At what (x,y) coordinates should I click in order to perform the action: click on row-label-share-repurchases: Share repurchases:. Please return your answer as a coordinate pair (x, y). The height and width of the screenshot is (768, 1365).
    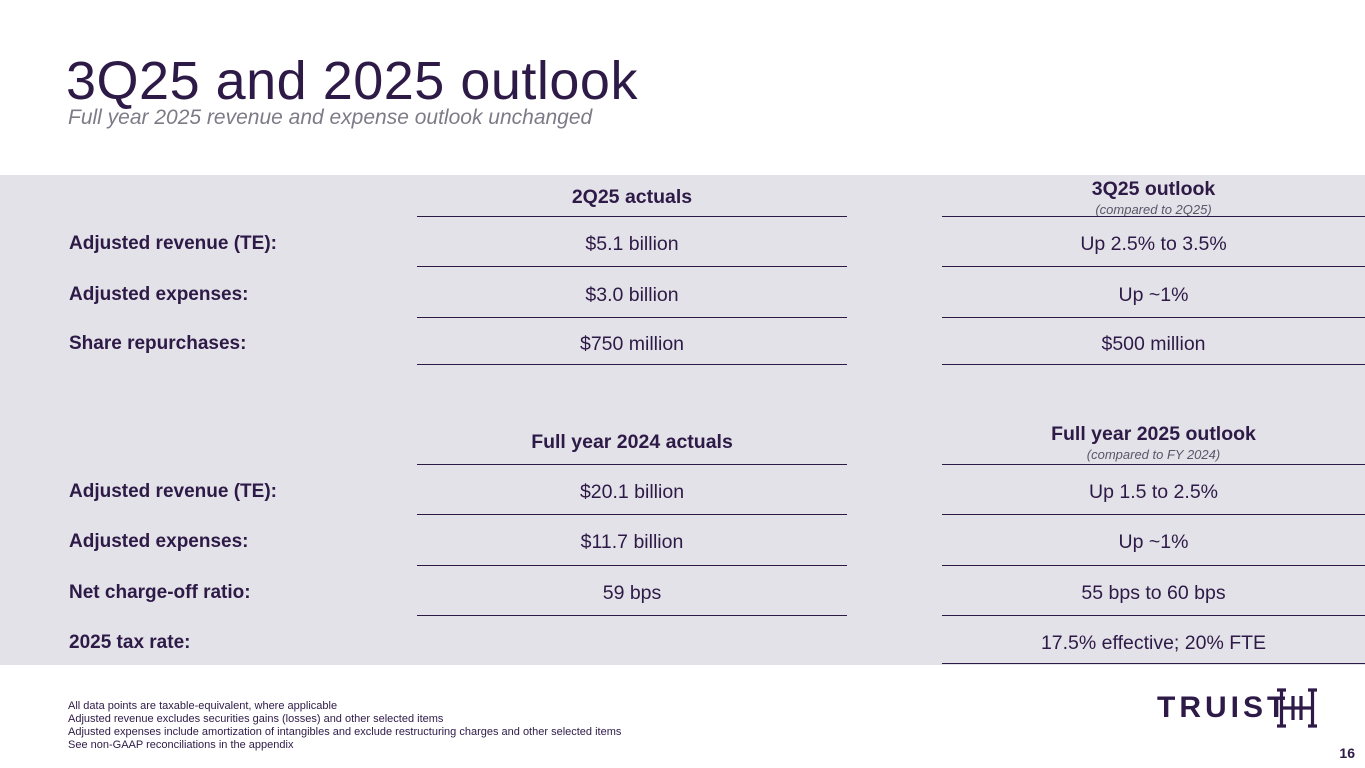
    Looking at the image, I should click on (158, 343).